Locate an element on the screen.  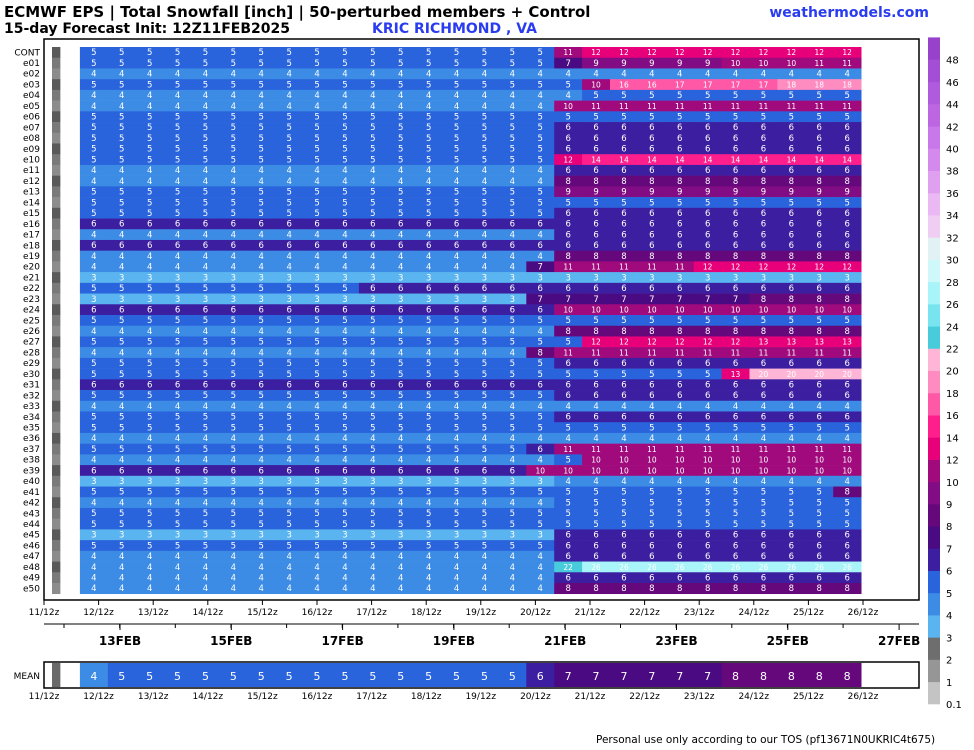
site-link: weathermodels.com is located at coordinates (849, 13).